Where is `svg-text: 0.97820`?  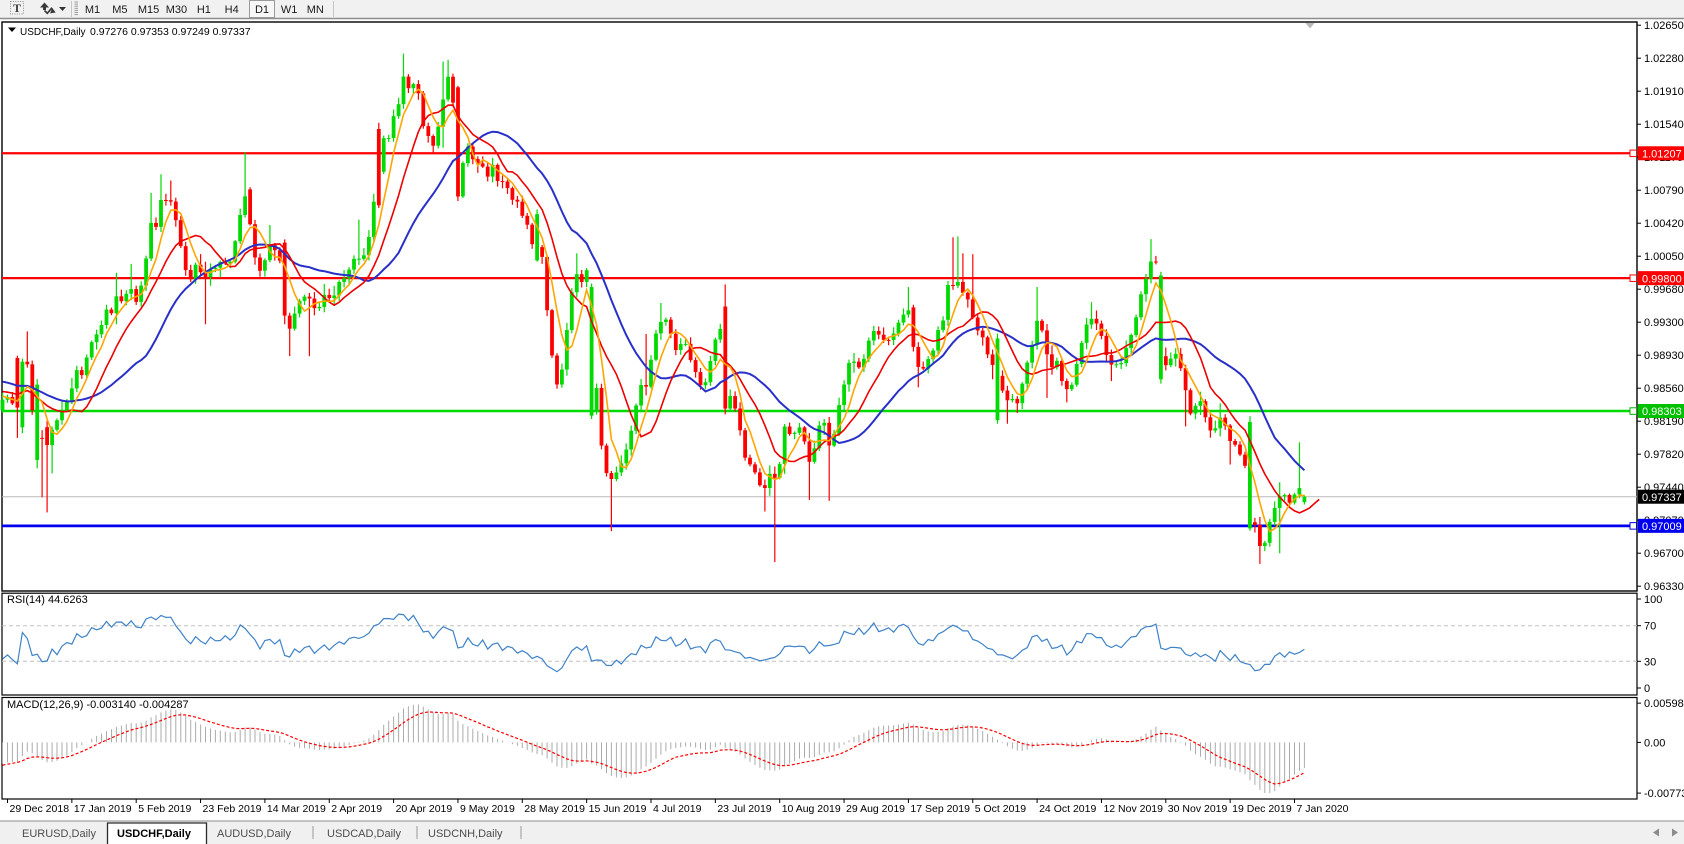
svg-text: 0.97820 is located at coordinates (1664, 455).